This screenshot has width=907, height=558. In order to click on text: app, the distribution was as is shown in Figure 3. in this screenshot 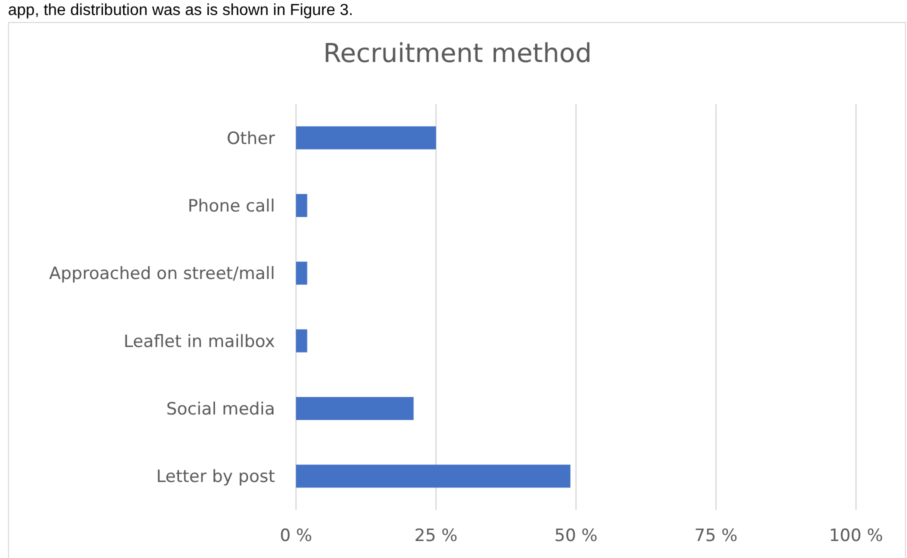, I will do `click(181, 10)`.